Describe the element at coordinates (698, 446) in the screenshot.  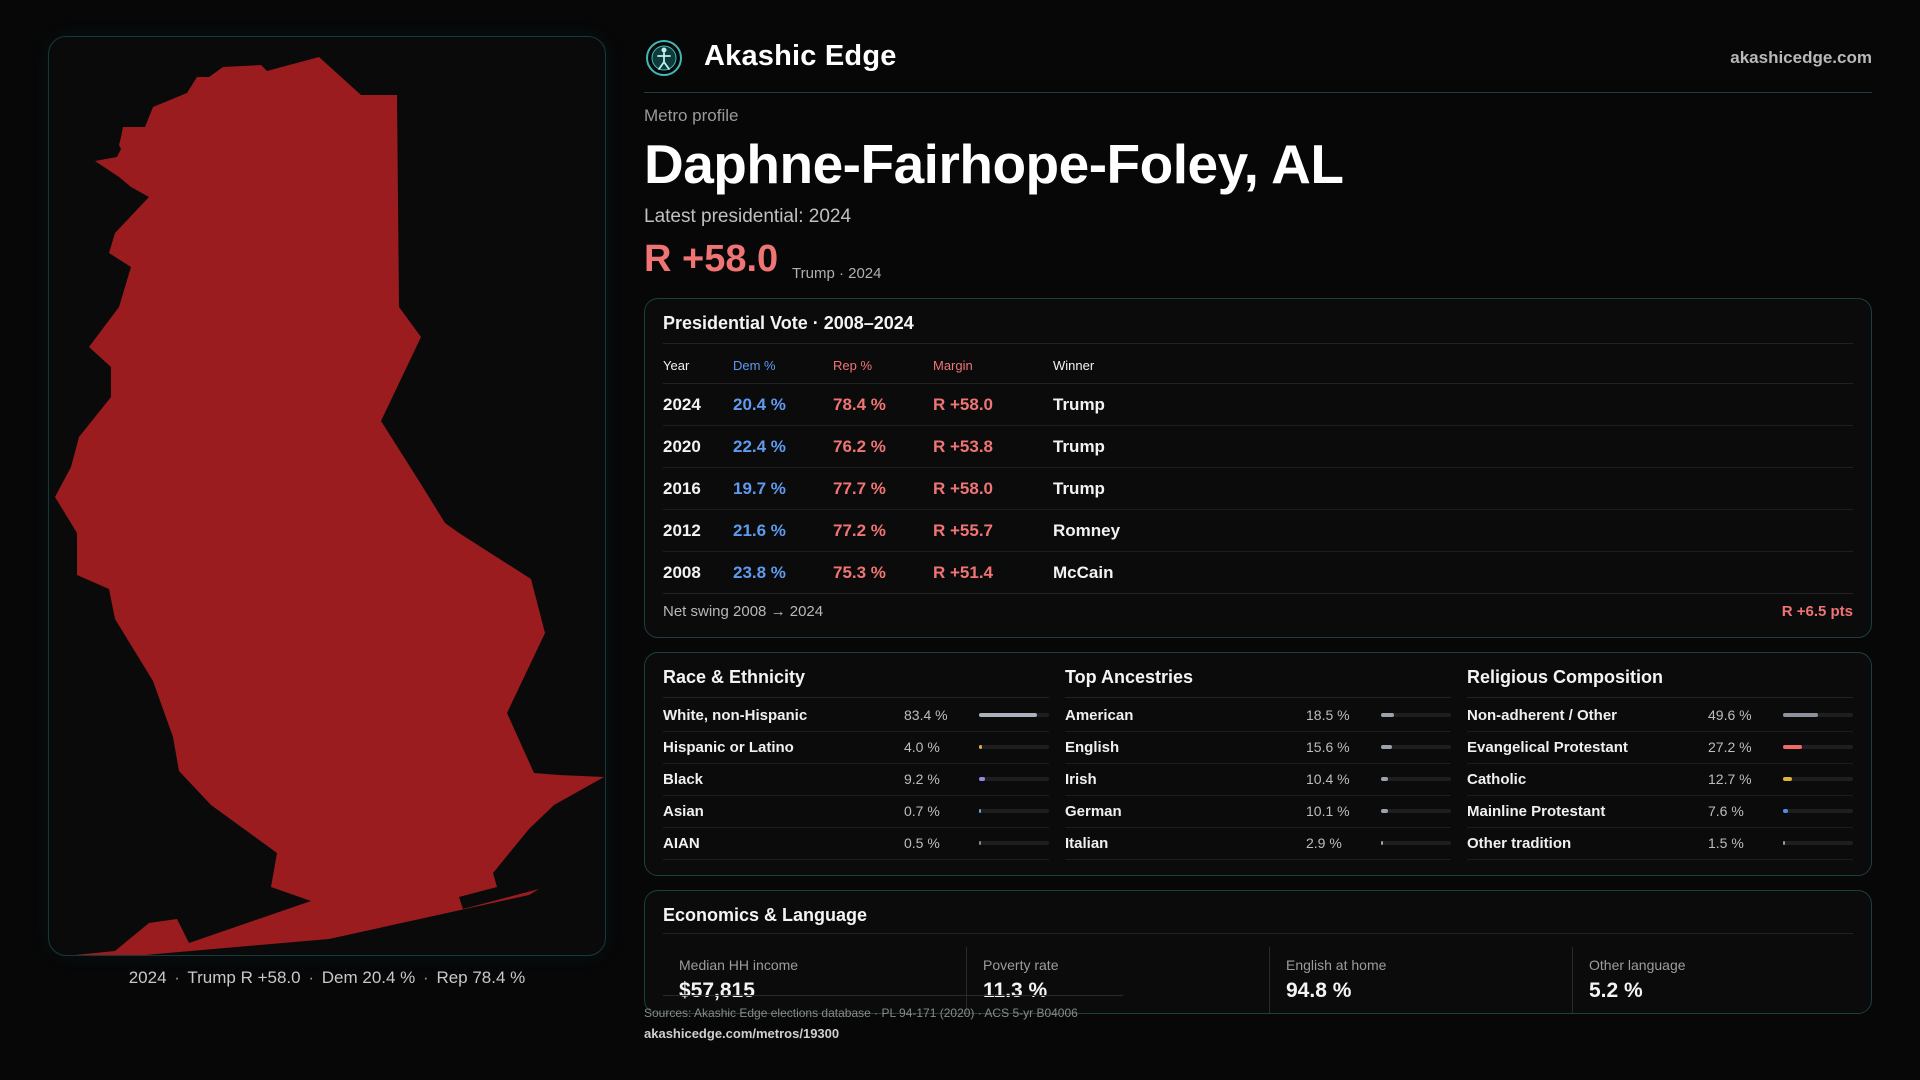
I see `cell-year: 2020` at that location.